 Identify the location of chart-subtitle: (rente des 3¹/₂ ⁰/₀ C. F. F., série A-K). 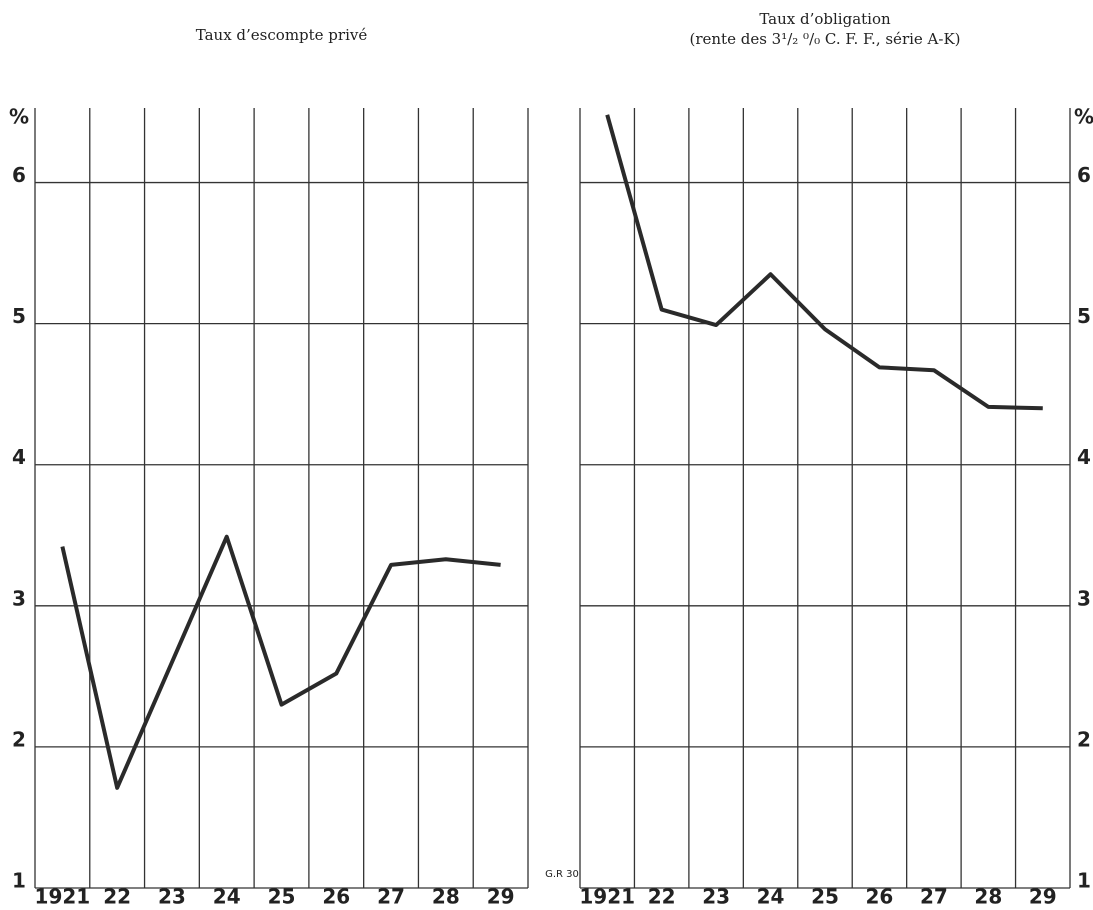
(824, 39).